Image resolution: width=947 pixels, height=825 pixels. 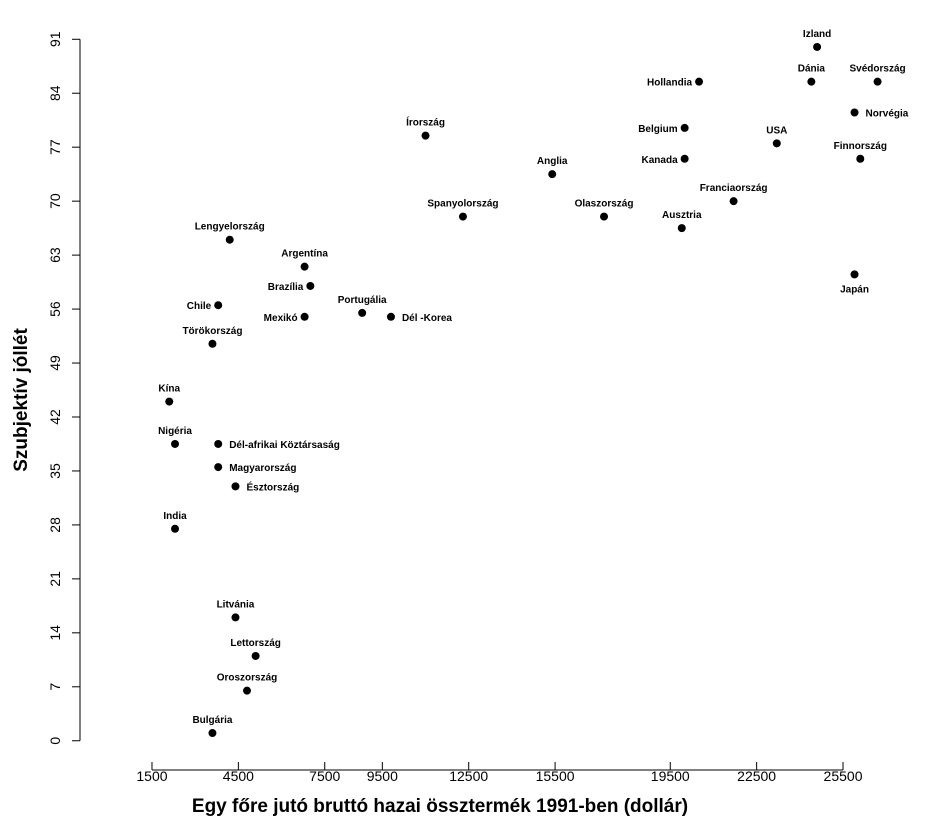 I want to click on point-label: Belgium, so click(x=658, y=129).